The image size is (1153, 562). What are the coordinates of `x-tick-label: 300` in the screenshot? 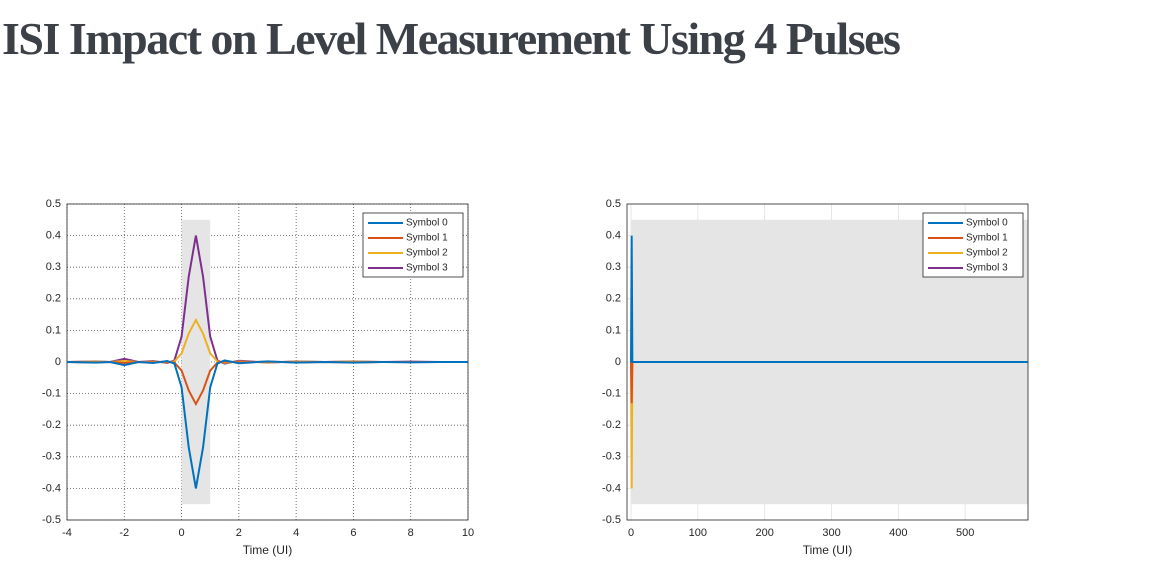 It's located at (831, 533).